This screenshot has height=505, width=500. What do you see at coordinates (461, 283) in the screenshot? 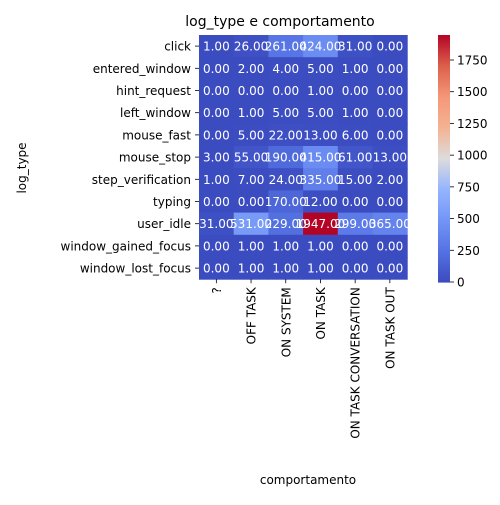
I see `colorbar-tick-label: 0` at bounding box center [461, 283].